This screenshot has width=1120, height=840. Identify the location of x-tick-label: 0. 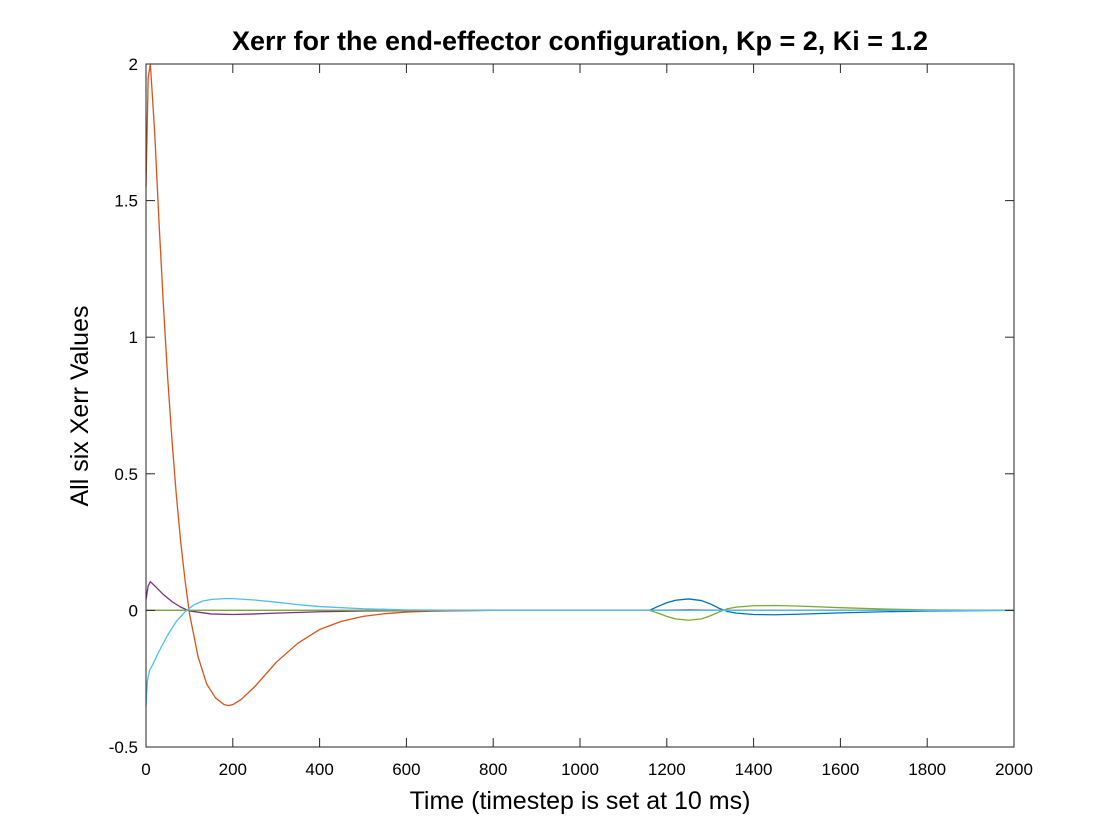
(145, 769).